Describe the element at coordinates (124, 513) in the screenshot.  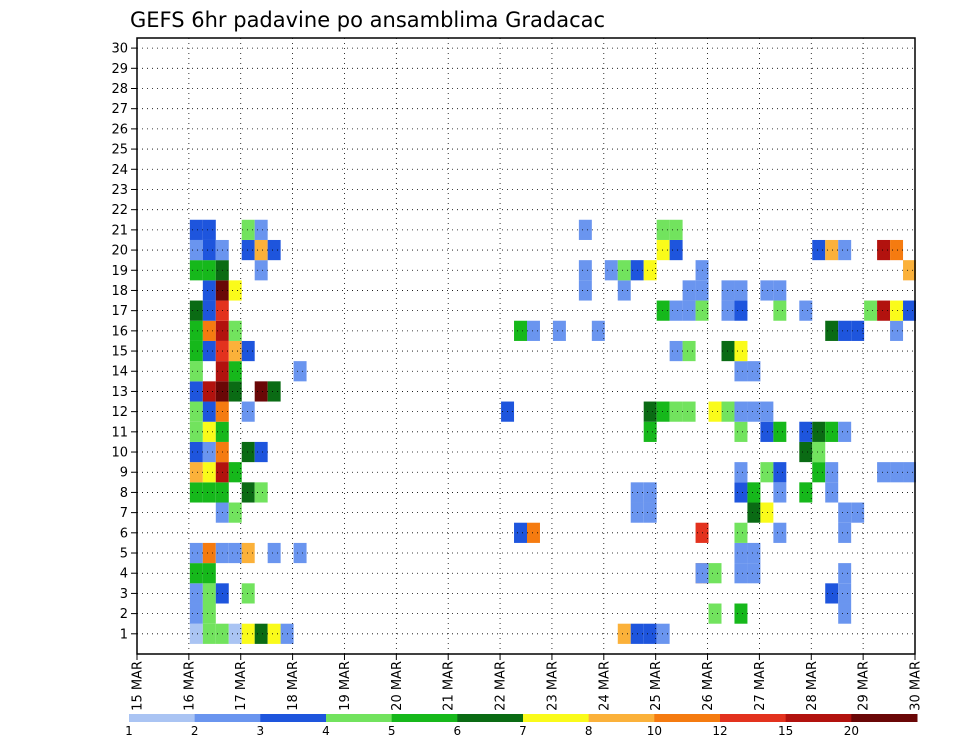
I see `y-tick-label: 7` at that location.